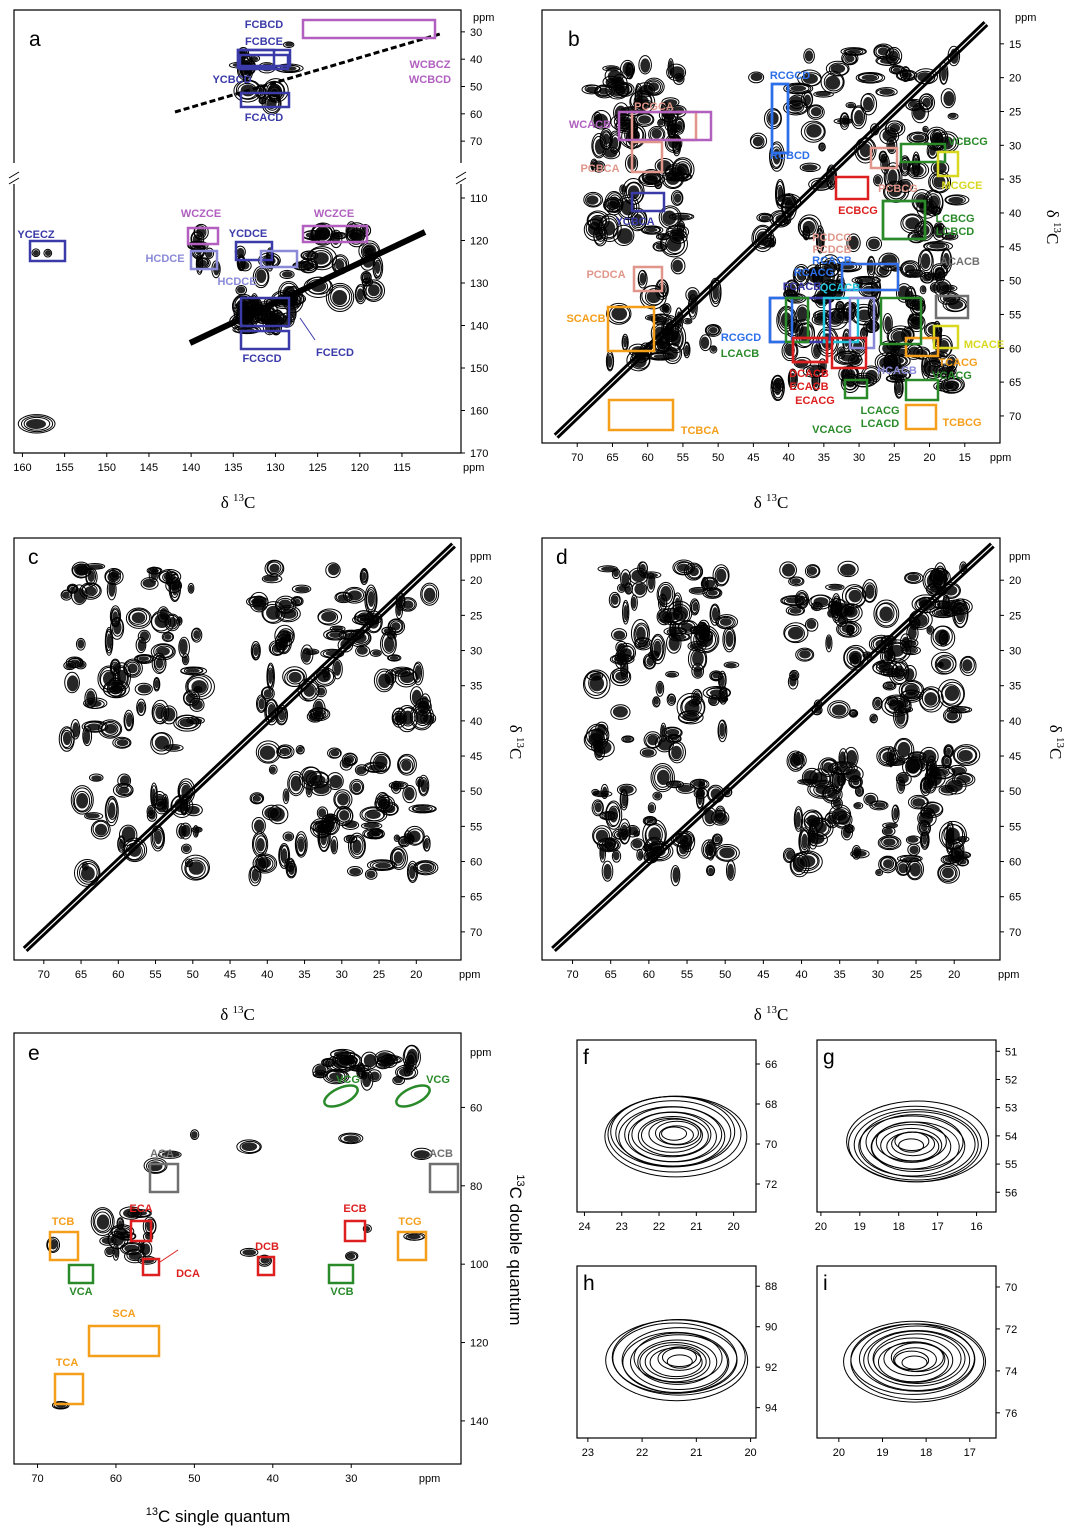  I want to click on panel-b-annotation-label: ECBCG, so click(858, 211).